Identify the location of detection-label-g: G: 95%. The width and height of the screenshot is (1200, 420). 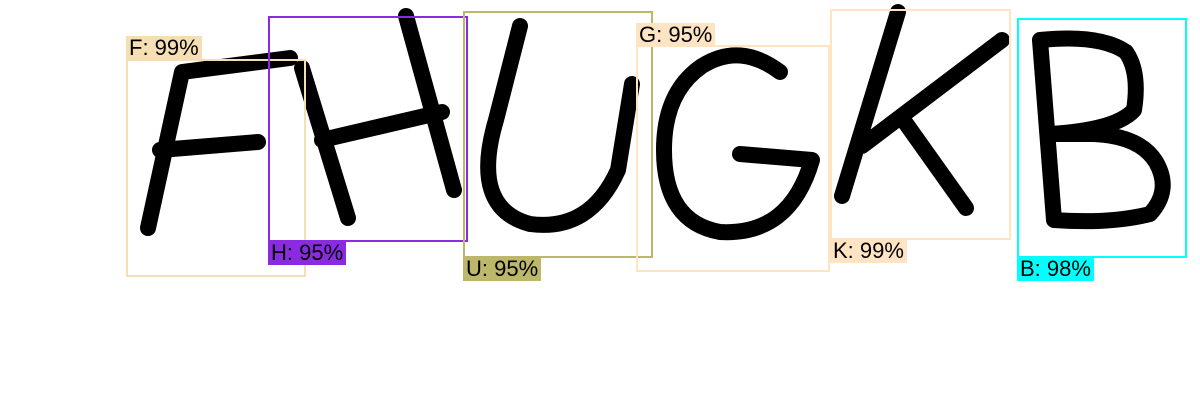
(676, 35).